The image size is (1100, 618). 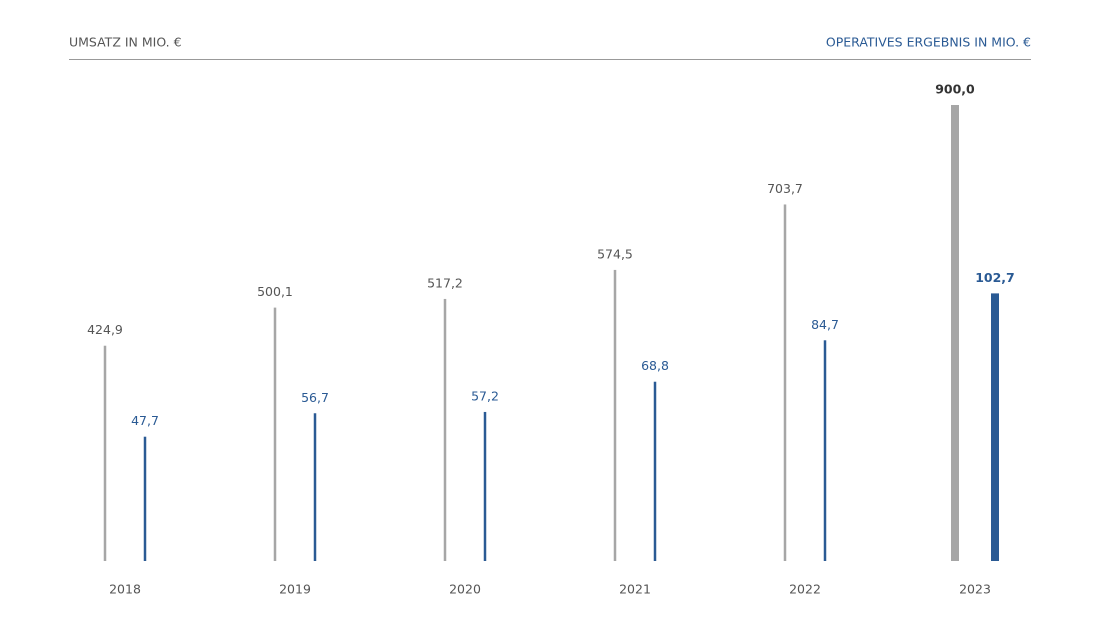 What do you see at coordinates (785, 188) in the screenshot?
I see `value-label: 703,7` at bounding box center [785, 188].